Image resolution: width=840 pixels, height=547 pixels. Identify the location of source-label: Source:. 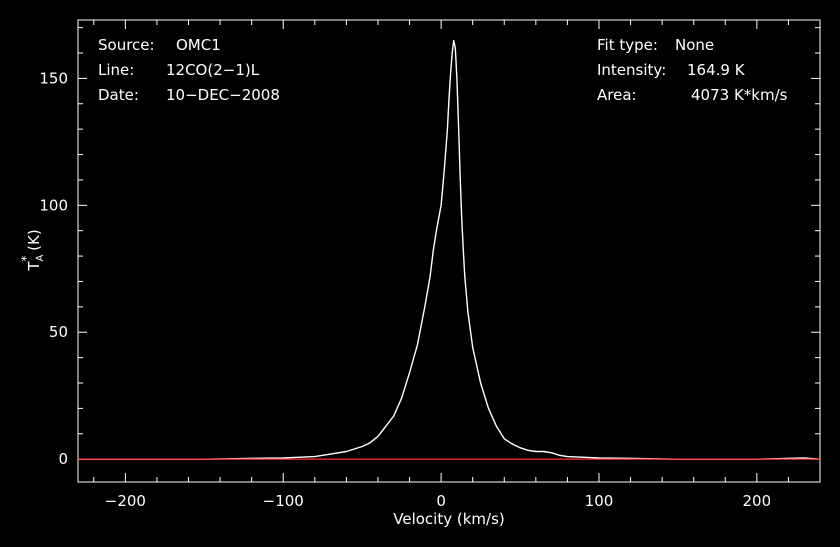
(126, 45).